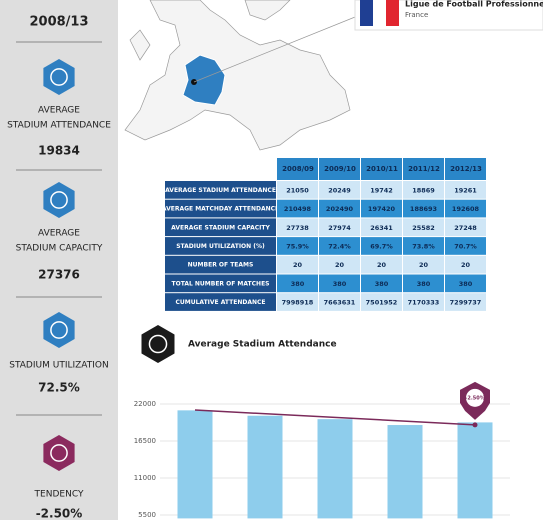 This screenshot has height=524, width=543. I want to click on row-label: TOTAL NUMBER OF MATCHES, so click(221, 283).